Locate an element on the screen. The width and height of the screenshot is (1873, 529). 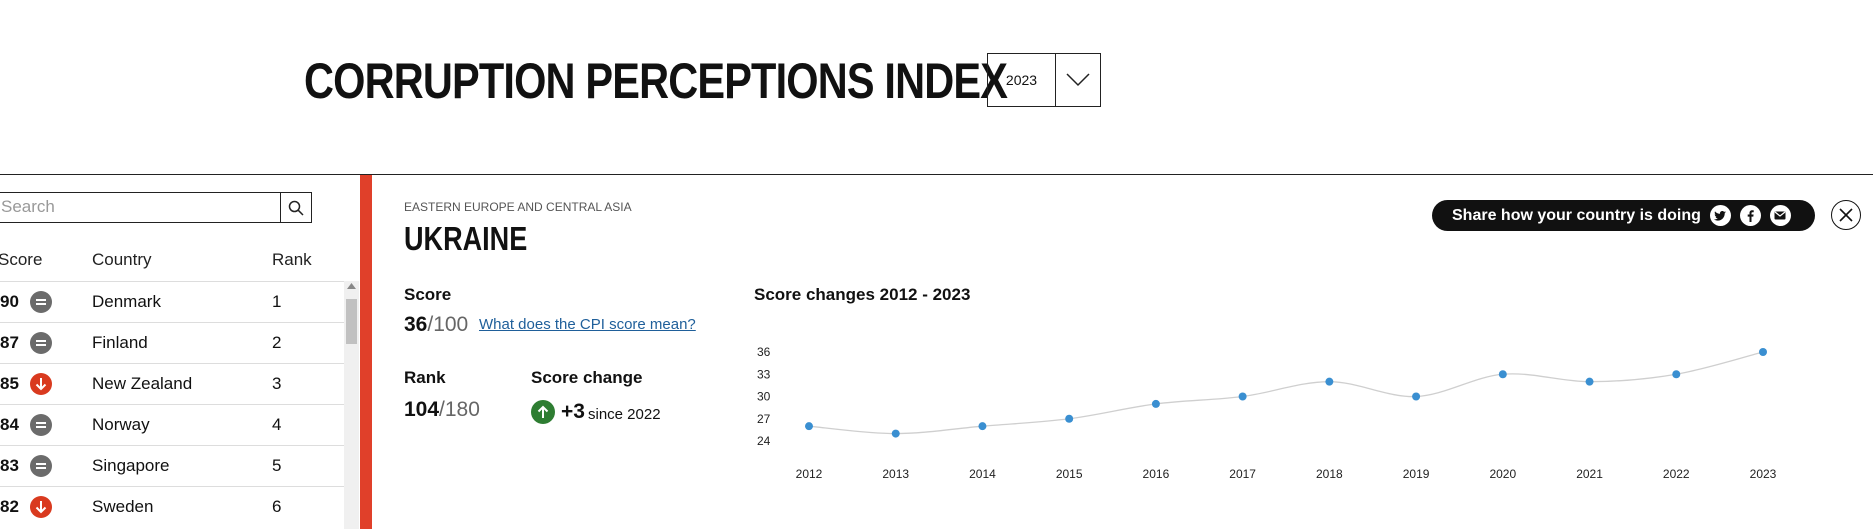
rank-value: 104/180 is located at coordinates (442, 409).